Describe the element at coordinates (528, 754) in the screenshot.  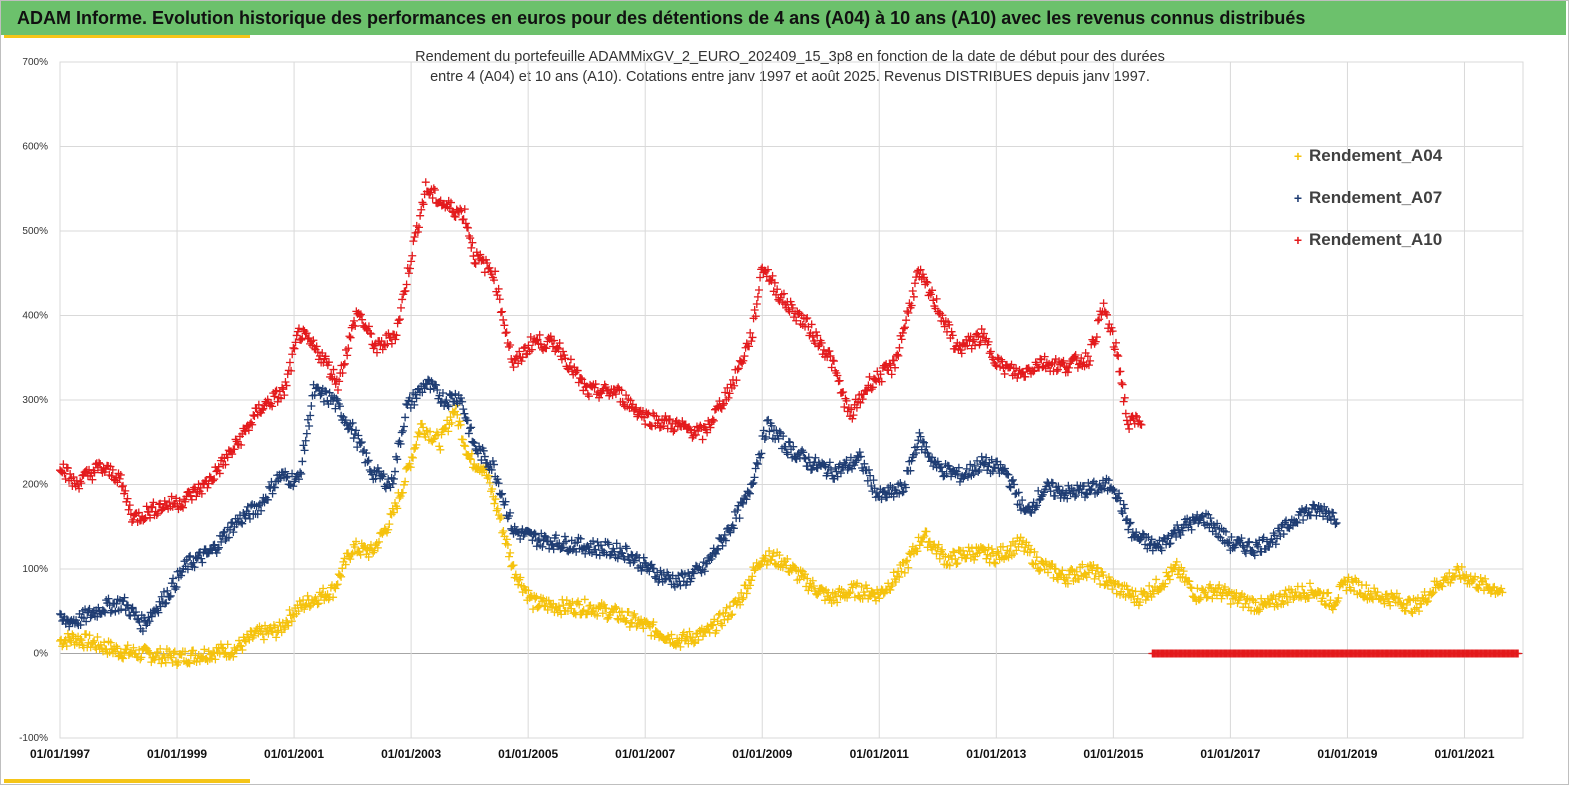
I see `x-tick-label: 01/01/2005` at that location.